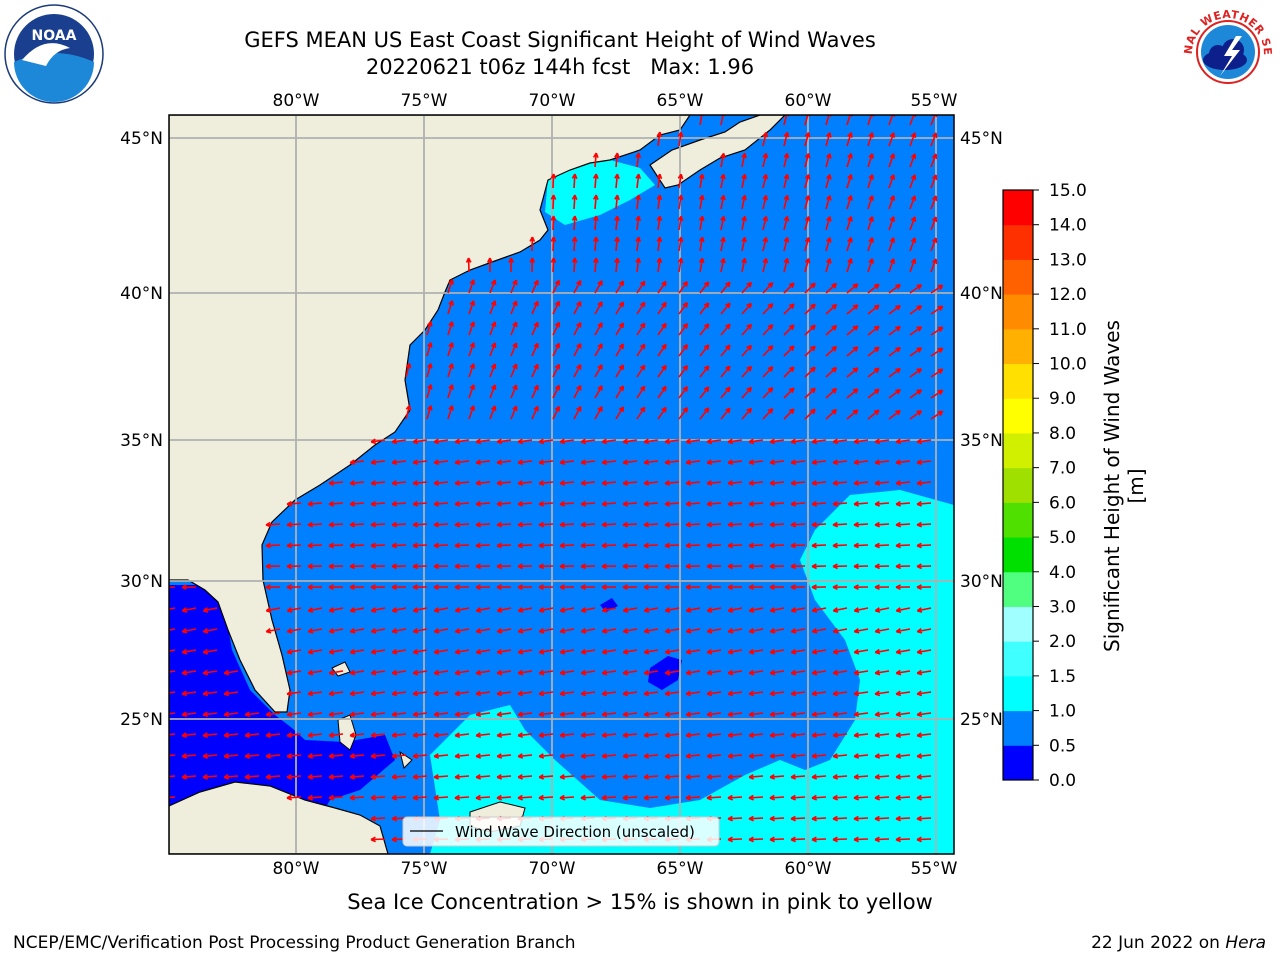 The image size is (1280, 960). Describe the element at coordinates (1068, 191) in the screenshot. I see `colorbar-tick-label: 15.0` at that location.